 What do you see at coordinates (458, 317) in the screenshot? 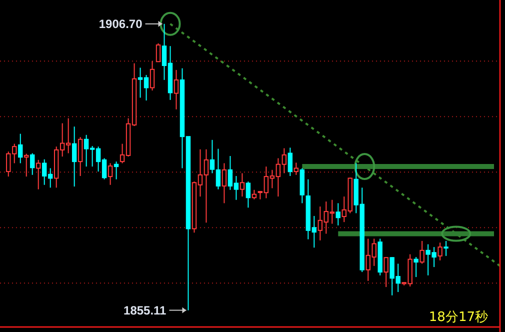
I see `annotation: 18分17秒` at bounding box center [458, 317].